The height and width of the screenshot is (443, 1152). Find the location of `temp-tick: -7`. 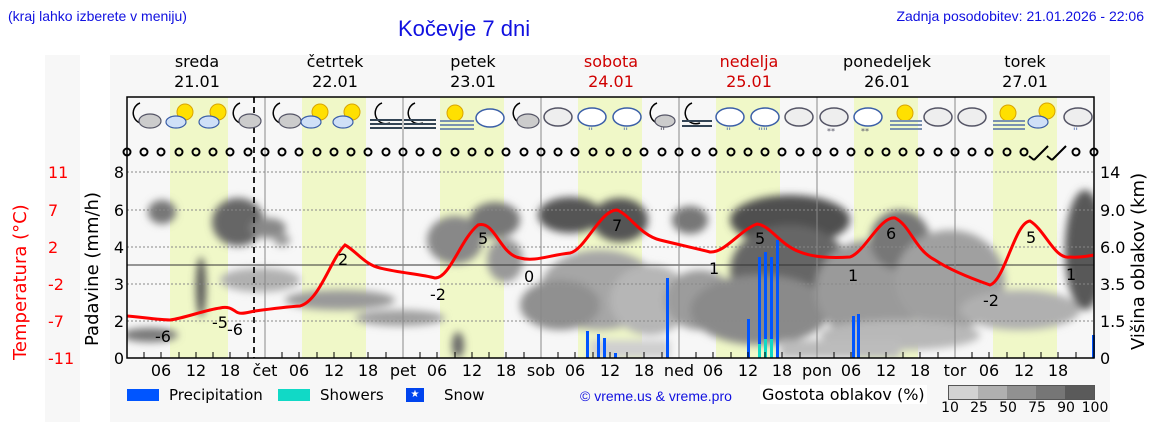

temp-tick: -7 is located at coordinates (56, 321).